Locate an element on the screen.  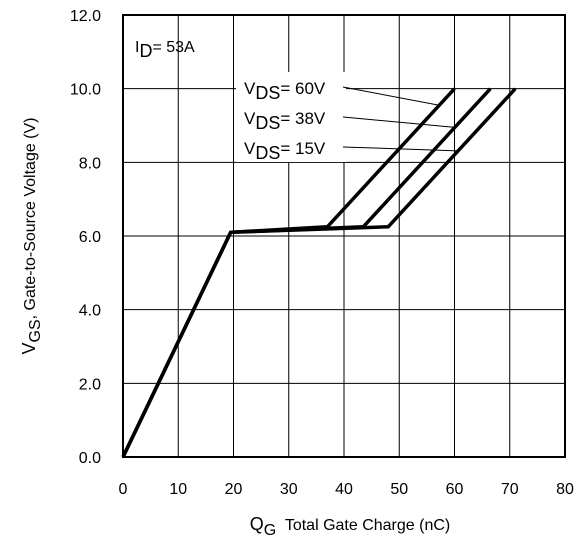
y-tick-labels: 0.0 2.0 4.0 6.0 8.0 10.0 12.0 is located at coordinates (85, 237).